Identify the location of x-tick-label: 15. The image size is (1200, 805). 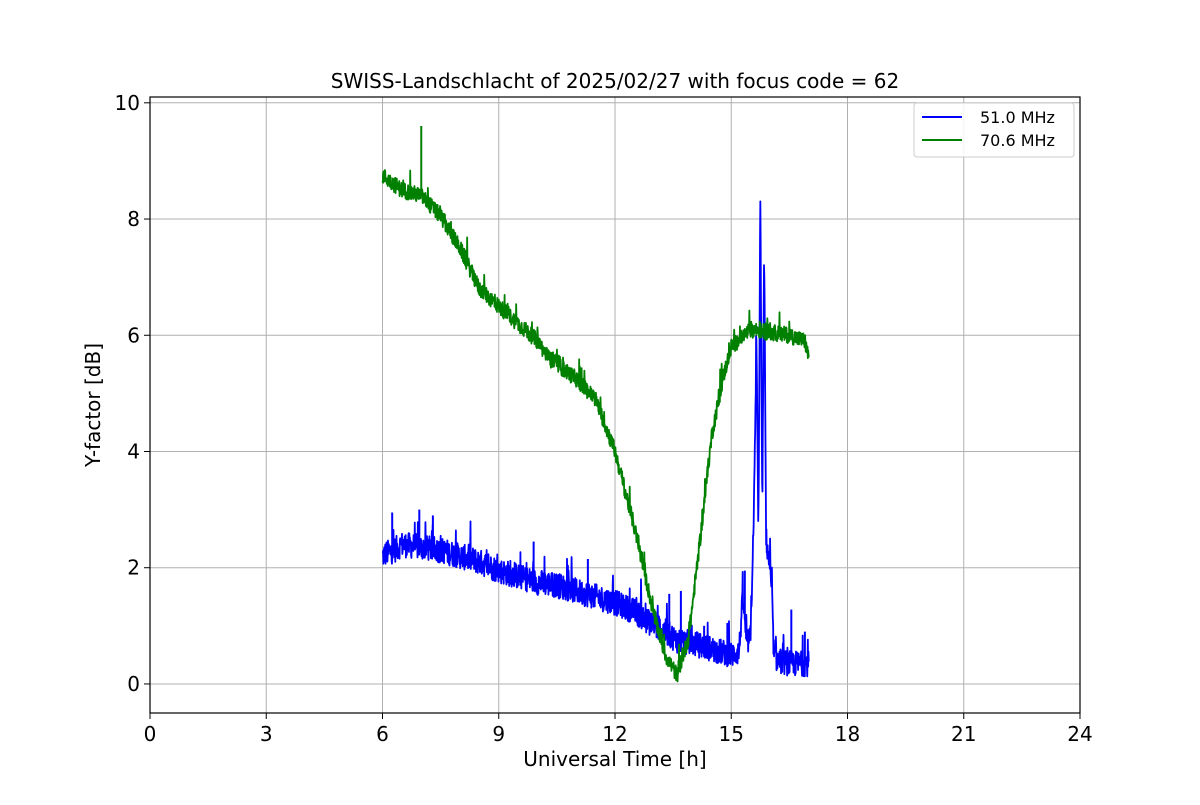
(731, 734).